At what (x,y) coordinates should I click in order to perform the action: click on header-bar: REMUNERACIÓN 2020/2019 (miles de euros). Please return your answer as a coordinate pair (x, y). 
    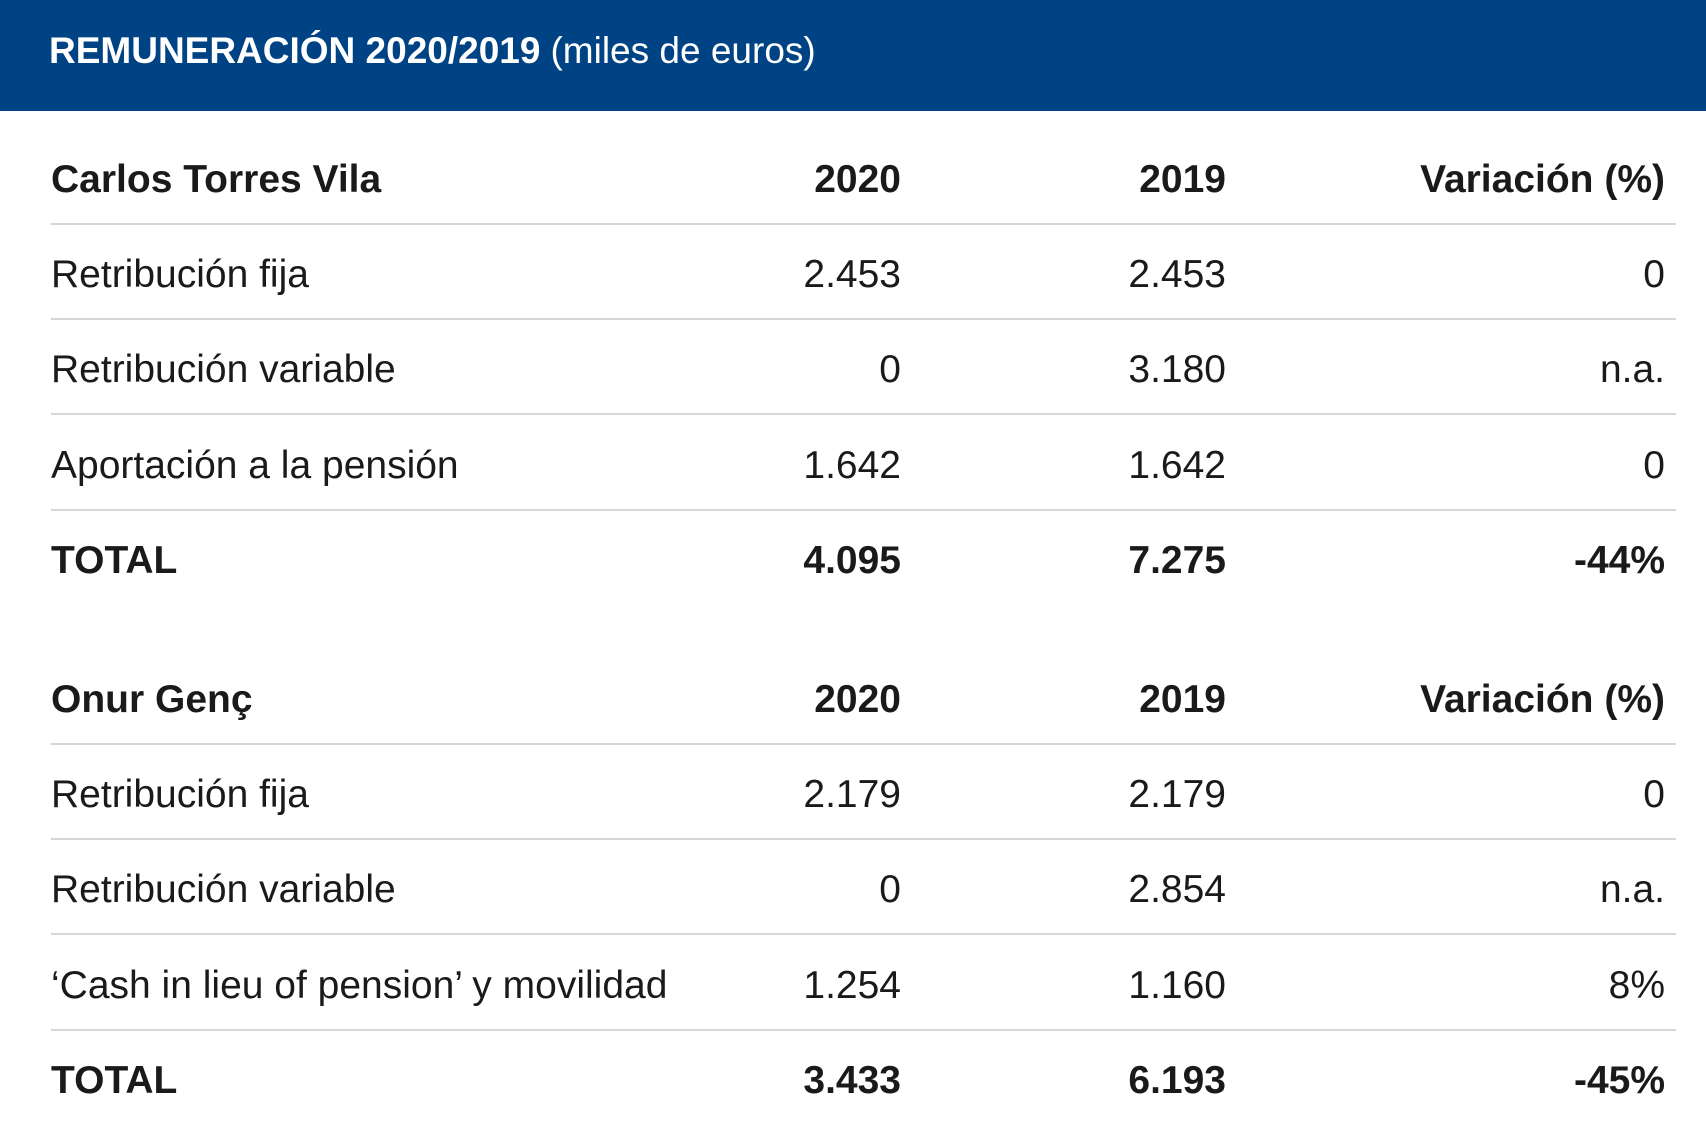
    Looking at the image, I should click on (853, 55).